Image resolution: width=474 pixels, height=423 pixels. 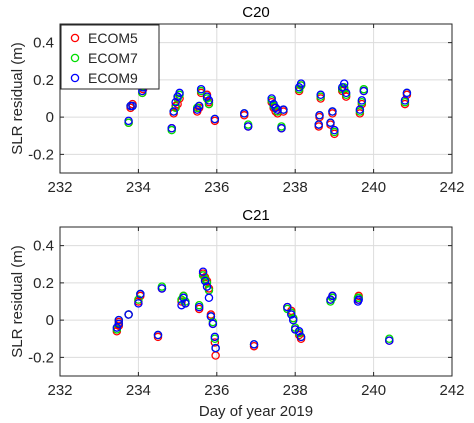 I want to click on legend: ECOM5 ECOM7 ECOM9, so click(x=110, y=57).